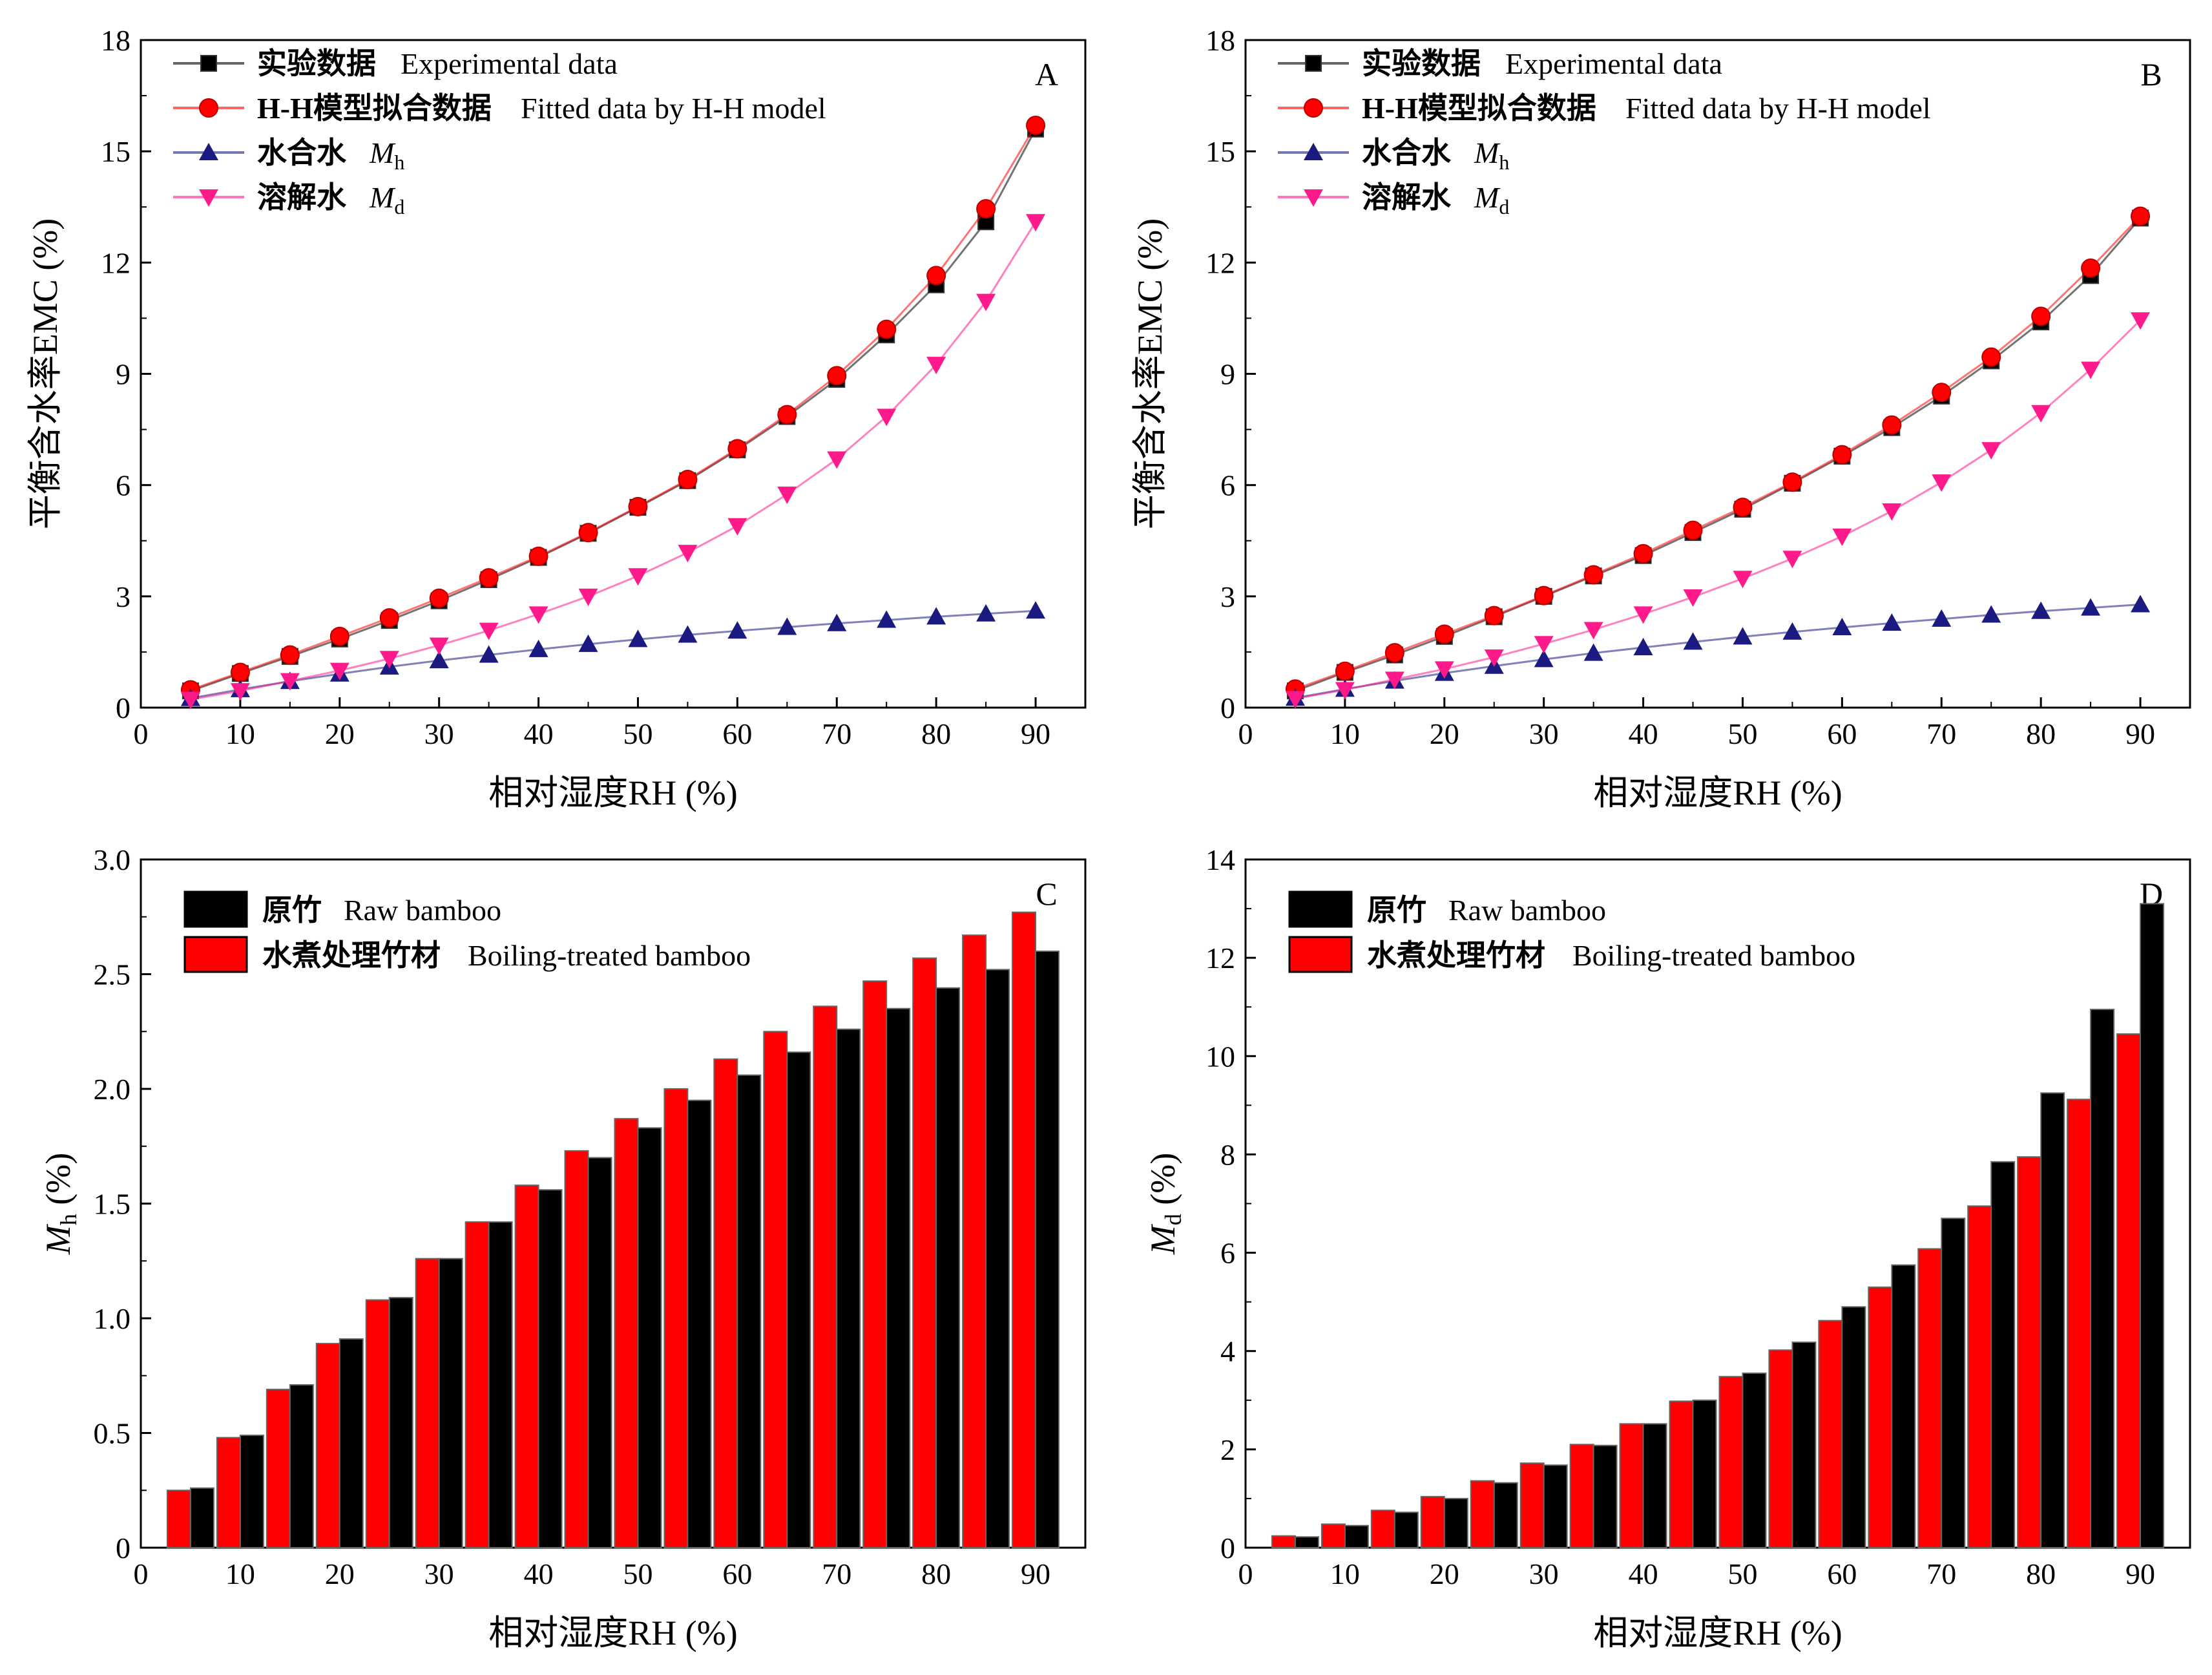 This screenshot has height=1675, width=2212. Describe the element at coordinates (439, 1573) in the screenshot. I see `x-tick-label: 30` at that location.